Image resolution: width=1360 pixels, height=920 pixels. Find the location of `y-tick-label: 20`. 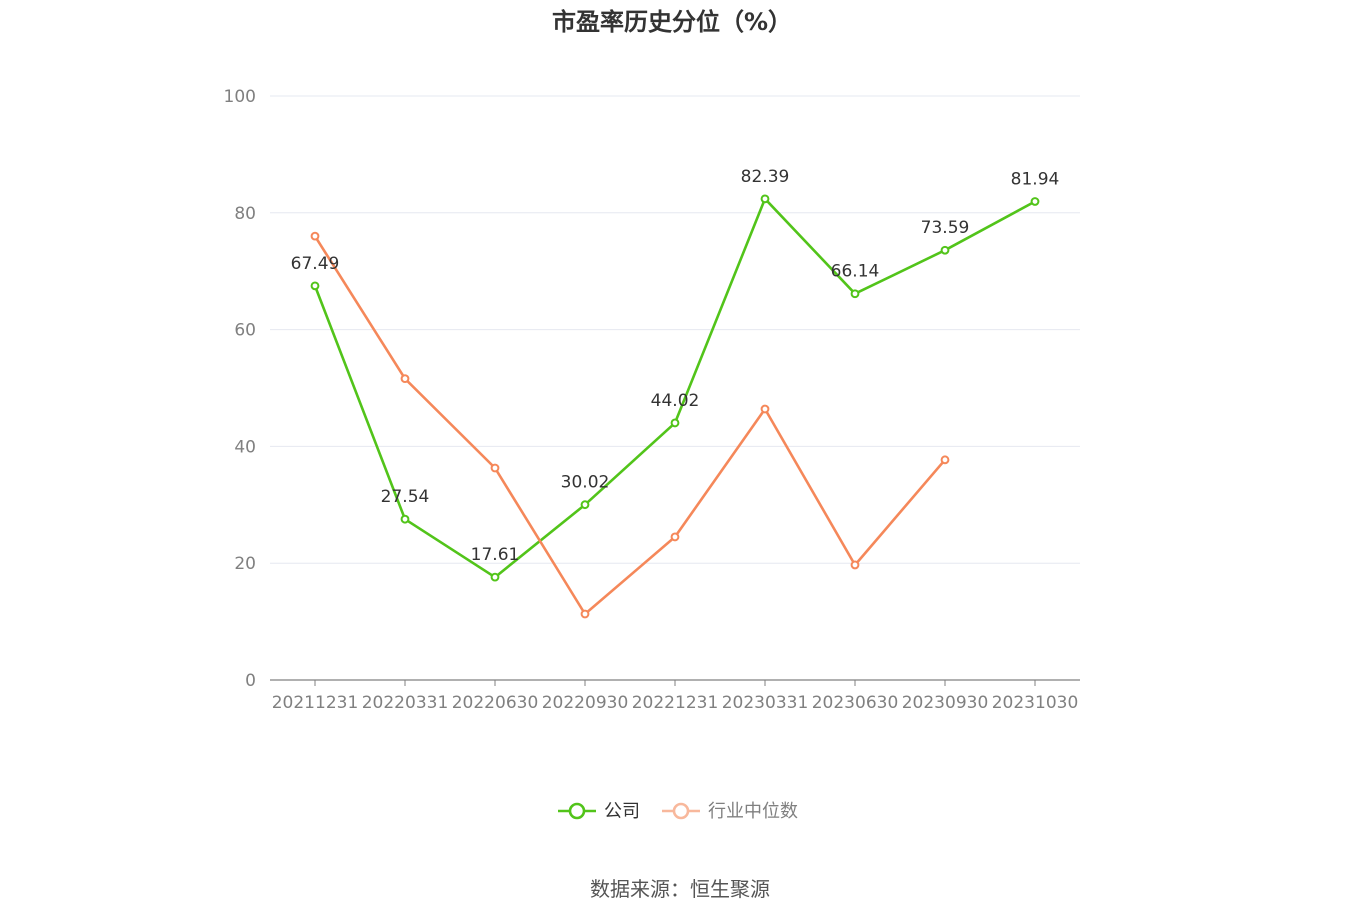

y-tick-label: 20 is located at coordinates (245, 564).